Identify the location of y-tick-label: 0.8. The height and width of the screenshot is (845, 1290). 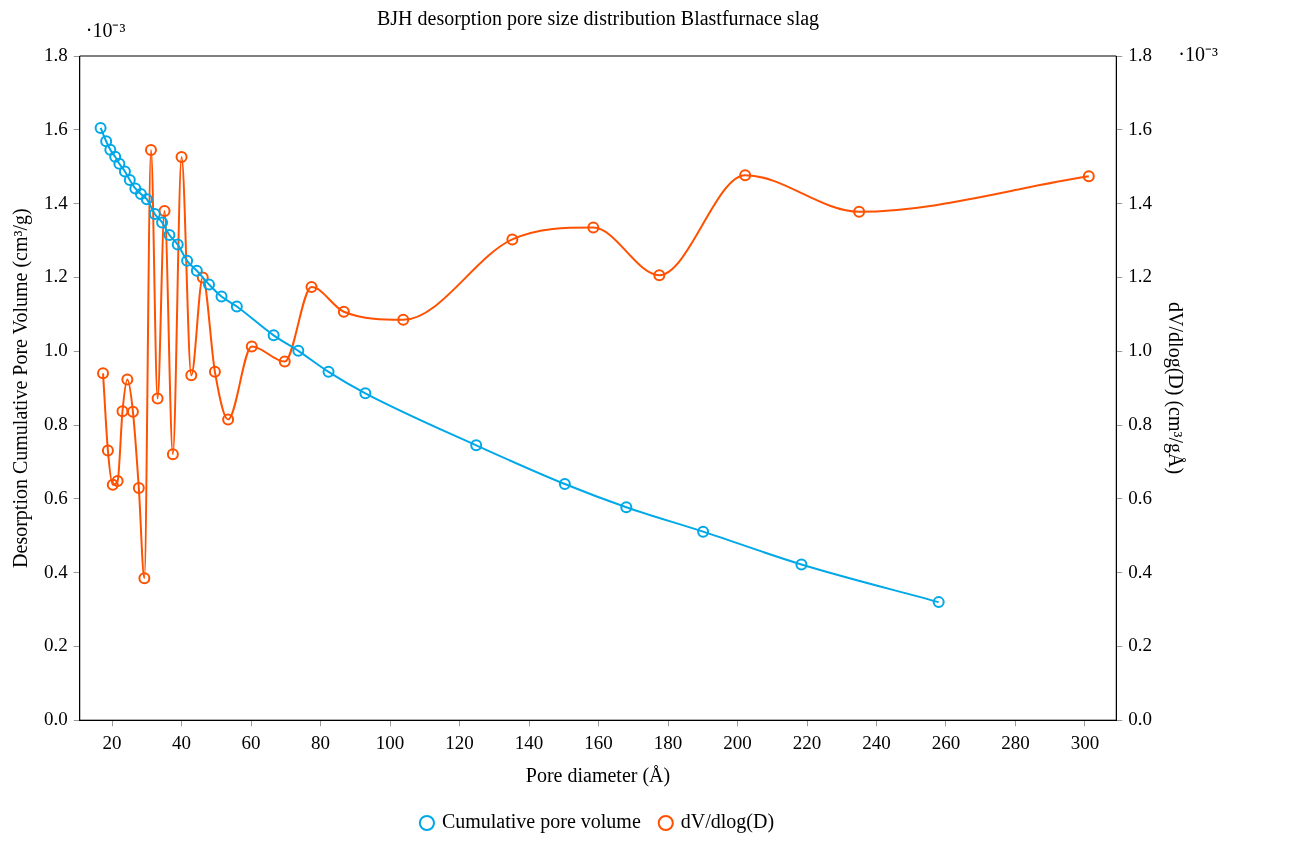
(56, 423).